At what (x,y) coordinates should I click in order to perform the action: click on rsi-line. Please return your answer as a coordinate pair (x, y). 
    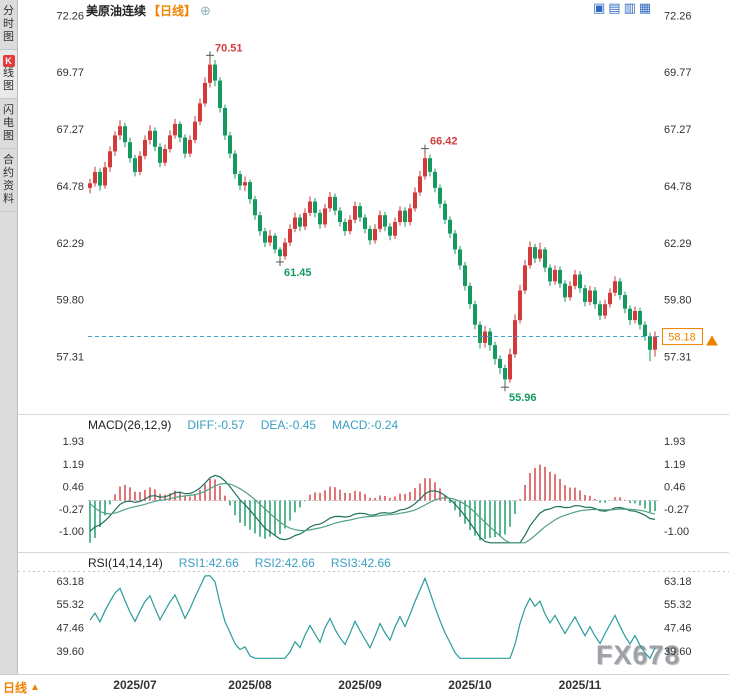
    Looking at the image, I should click on (372, 617).